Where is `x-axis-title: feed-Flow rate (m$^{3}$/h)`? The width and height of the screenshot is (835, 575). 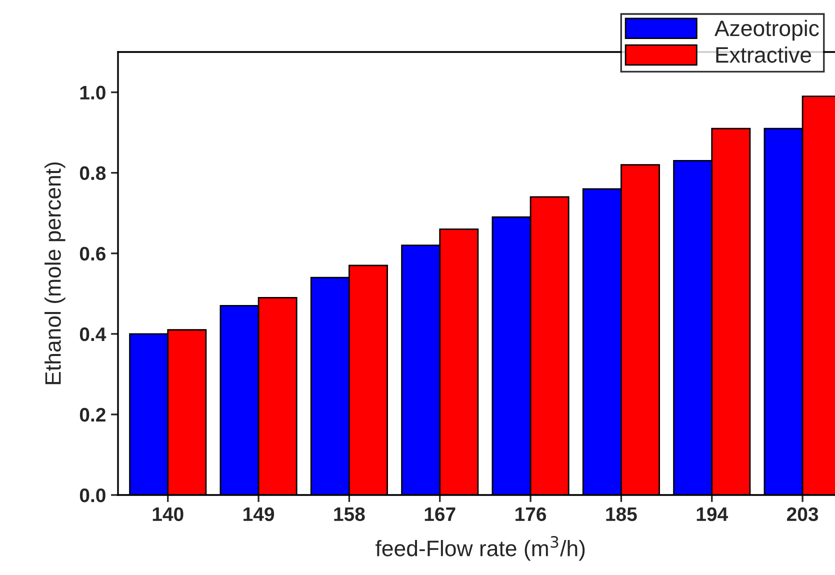
x-axis-title: feed-Flow rate (m$^{3}$/h) is located at coordinates (480, 548).